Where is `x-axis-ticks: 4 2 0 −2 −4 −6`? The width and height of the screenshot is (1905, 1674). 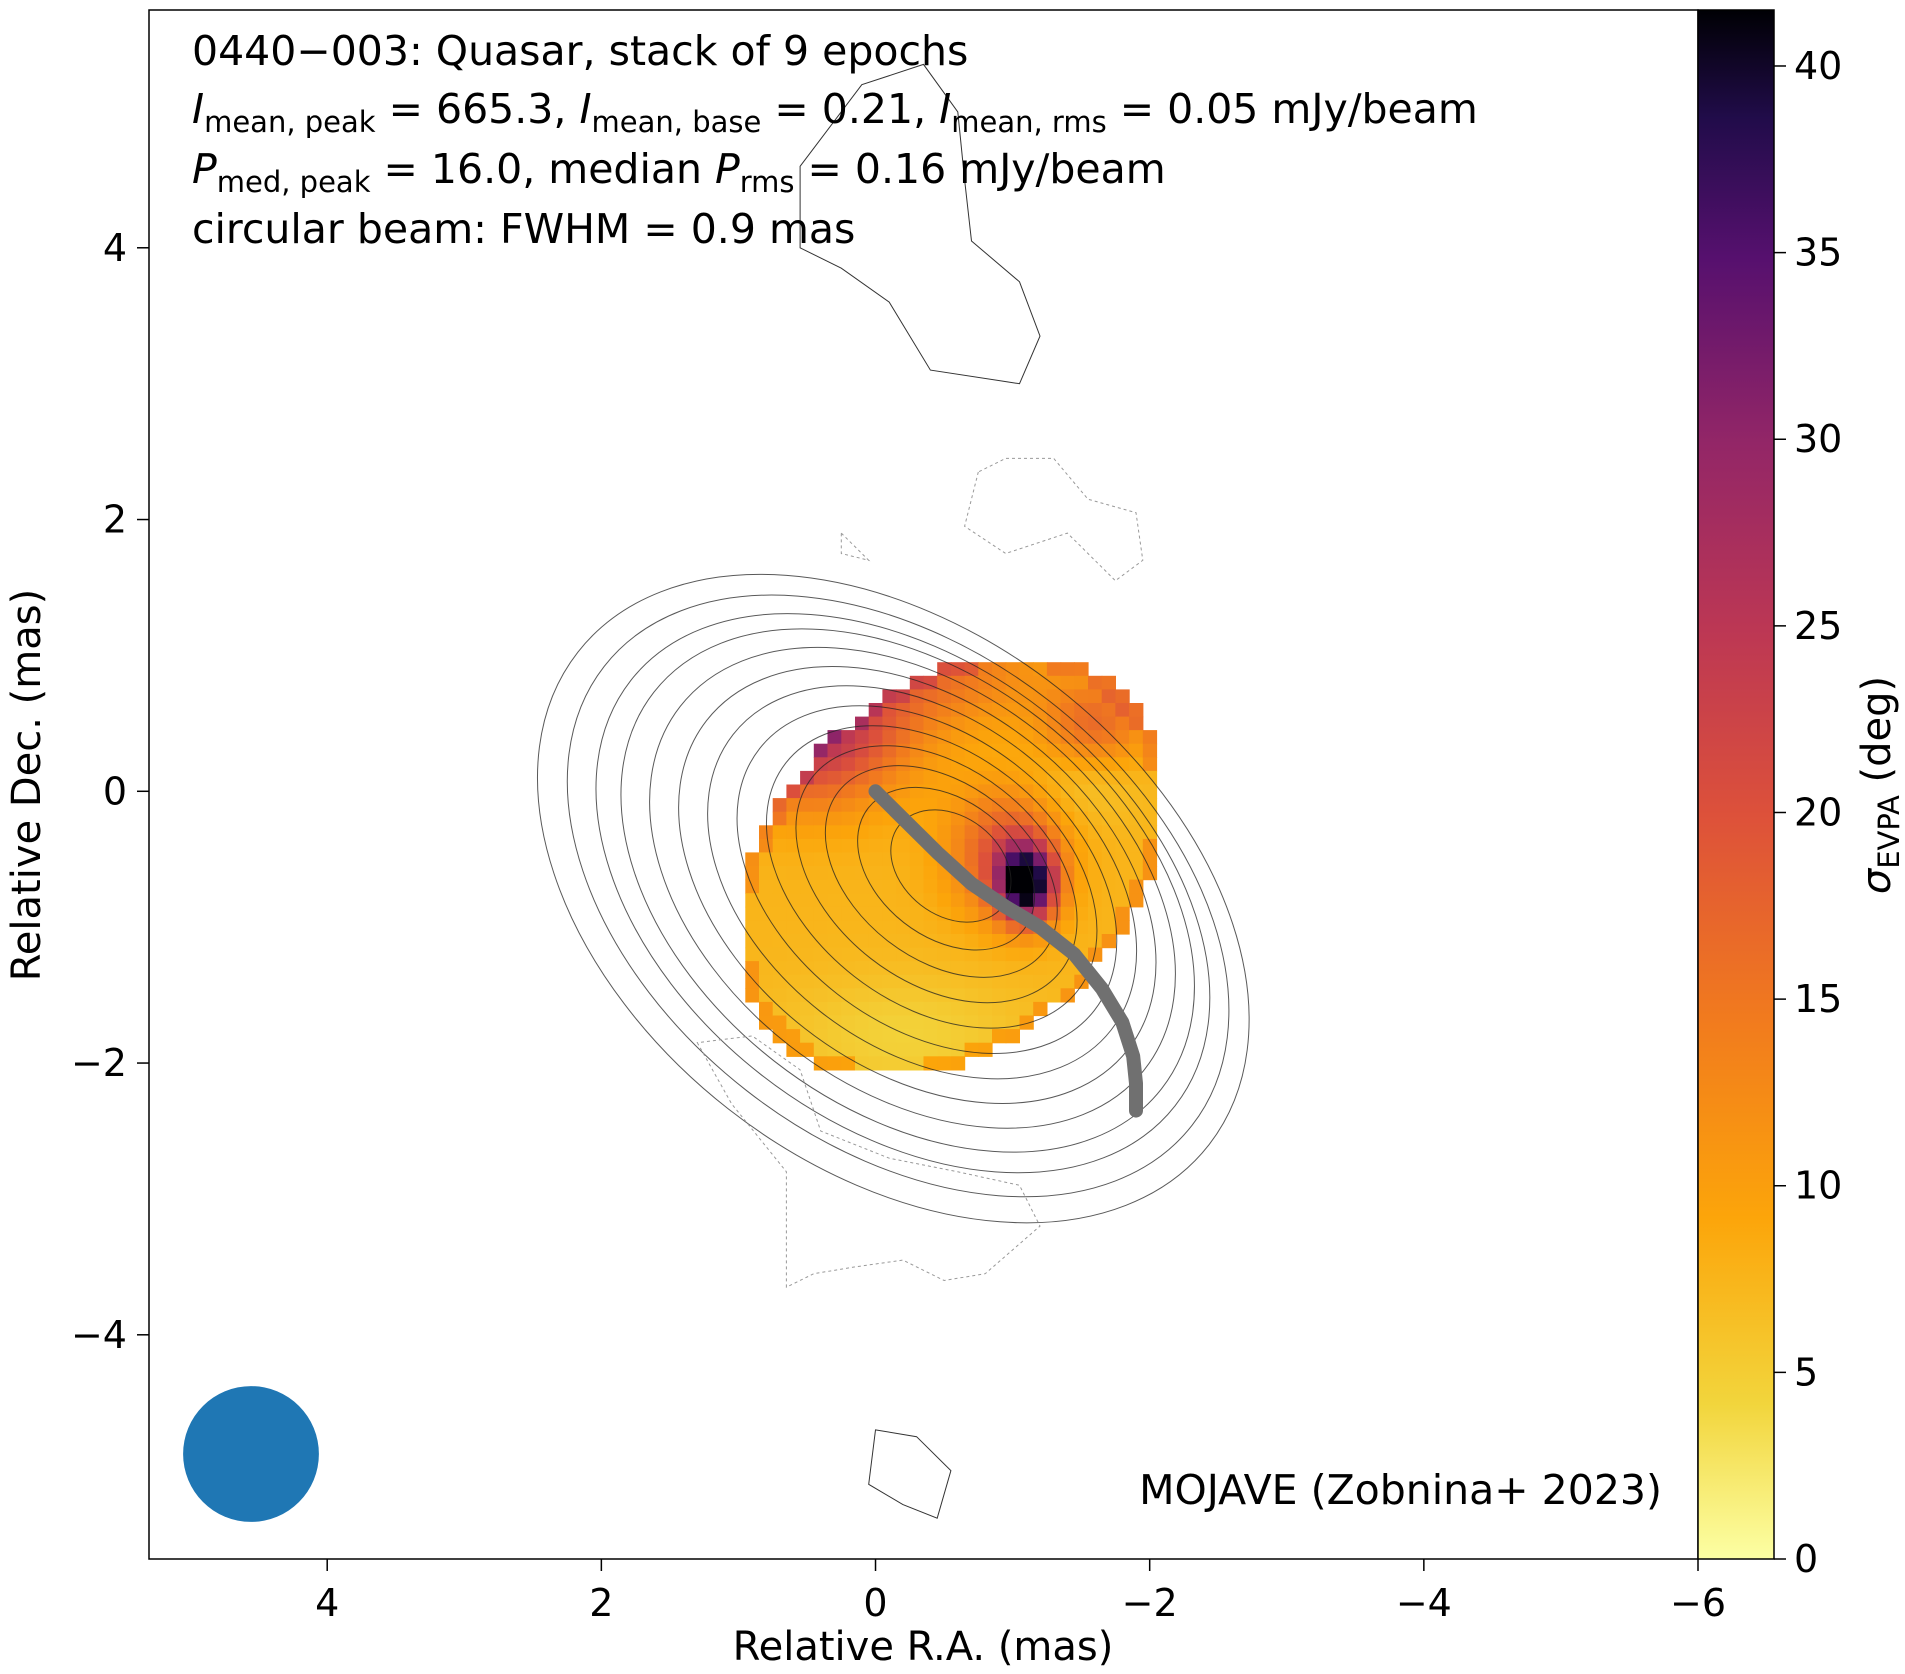
x-axis-ticks: 4 2 0 −2 −4 −6 is located at coordinates (1020, 1592).